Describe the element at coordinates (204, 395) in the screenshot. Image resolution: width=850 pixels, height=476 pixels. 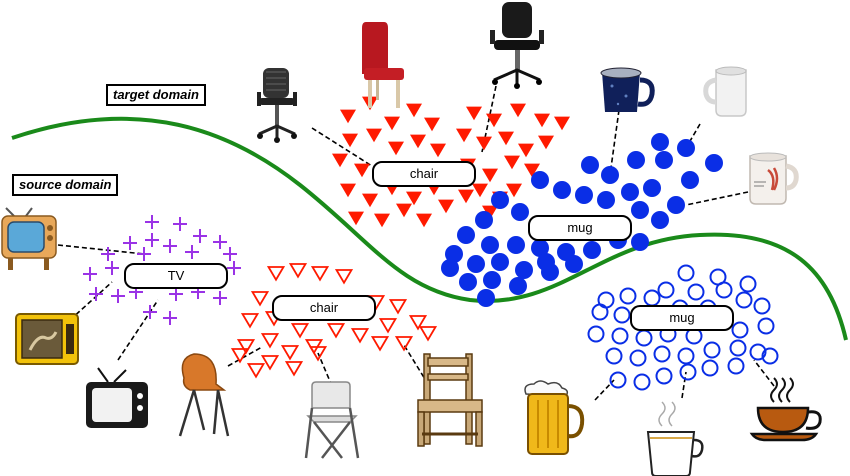
I see `orange-shell-chair-icon` at that location.